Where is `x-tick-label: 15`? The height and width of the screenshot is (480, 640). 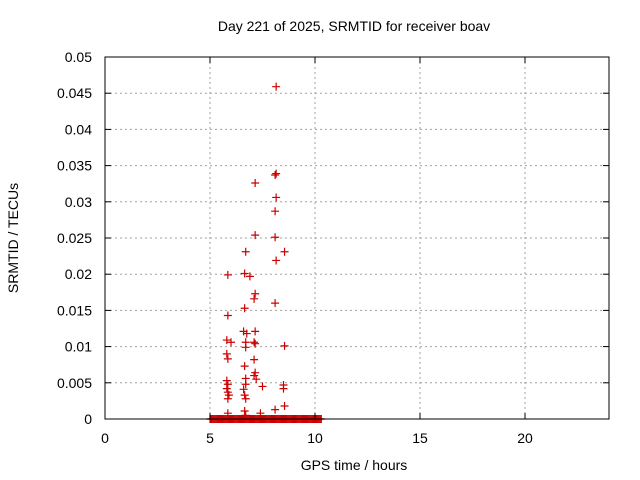 x-tick-label: 15 is located at coordinates (420, 438).